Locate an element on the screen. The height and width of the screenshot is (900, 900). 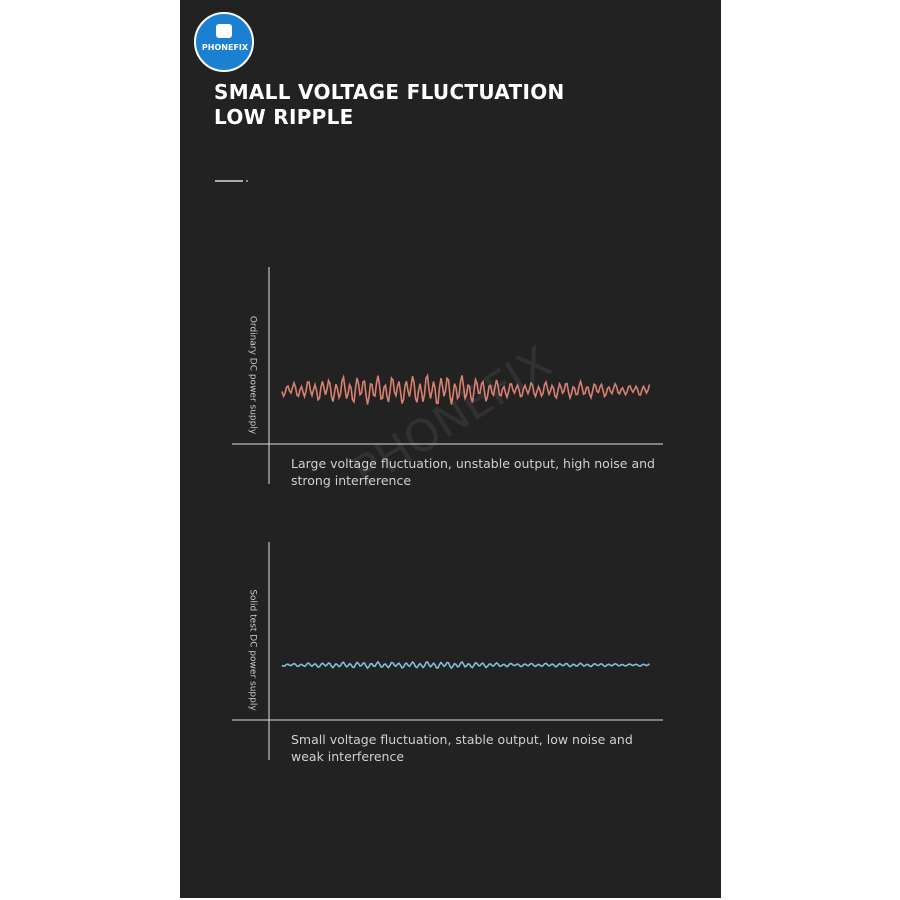
logo-circle is located at coordinates (224, 42).